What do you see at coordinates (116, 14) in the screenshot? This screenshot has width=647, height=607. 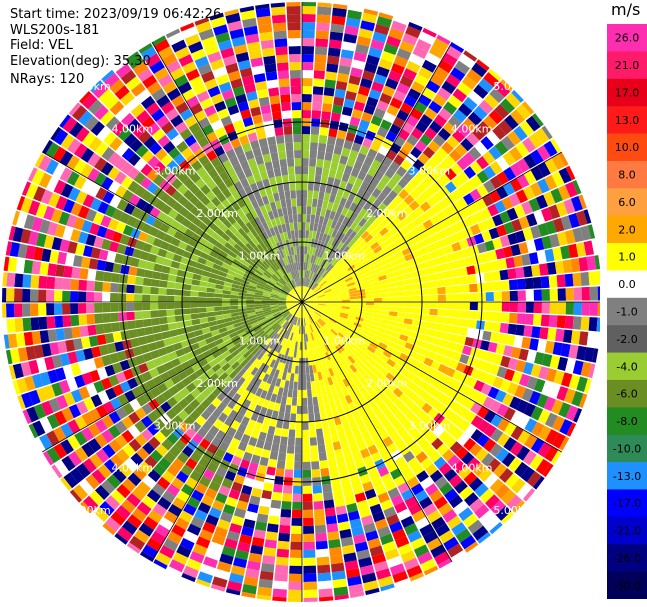 I see `start-time-label: Start time: 2023/09/19 06:42:26` at bounding box center [116, 14].